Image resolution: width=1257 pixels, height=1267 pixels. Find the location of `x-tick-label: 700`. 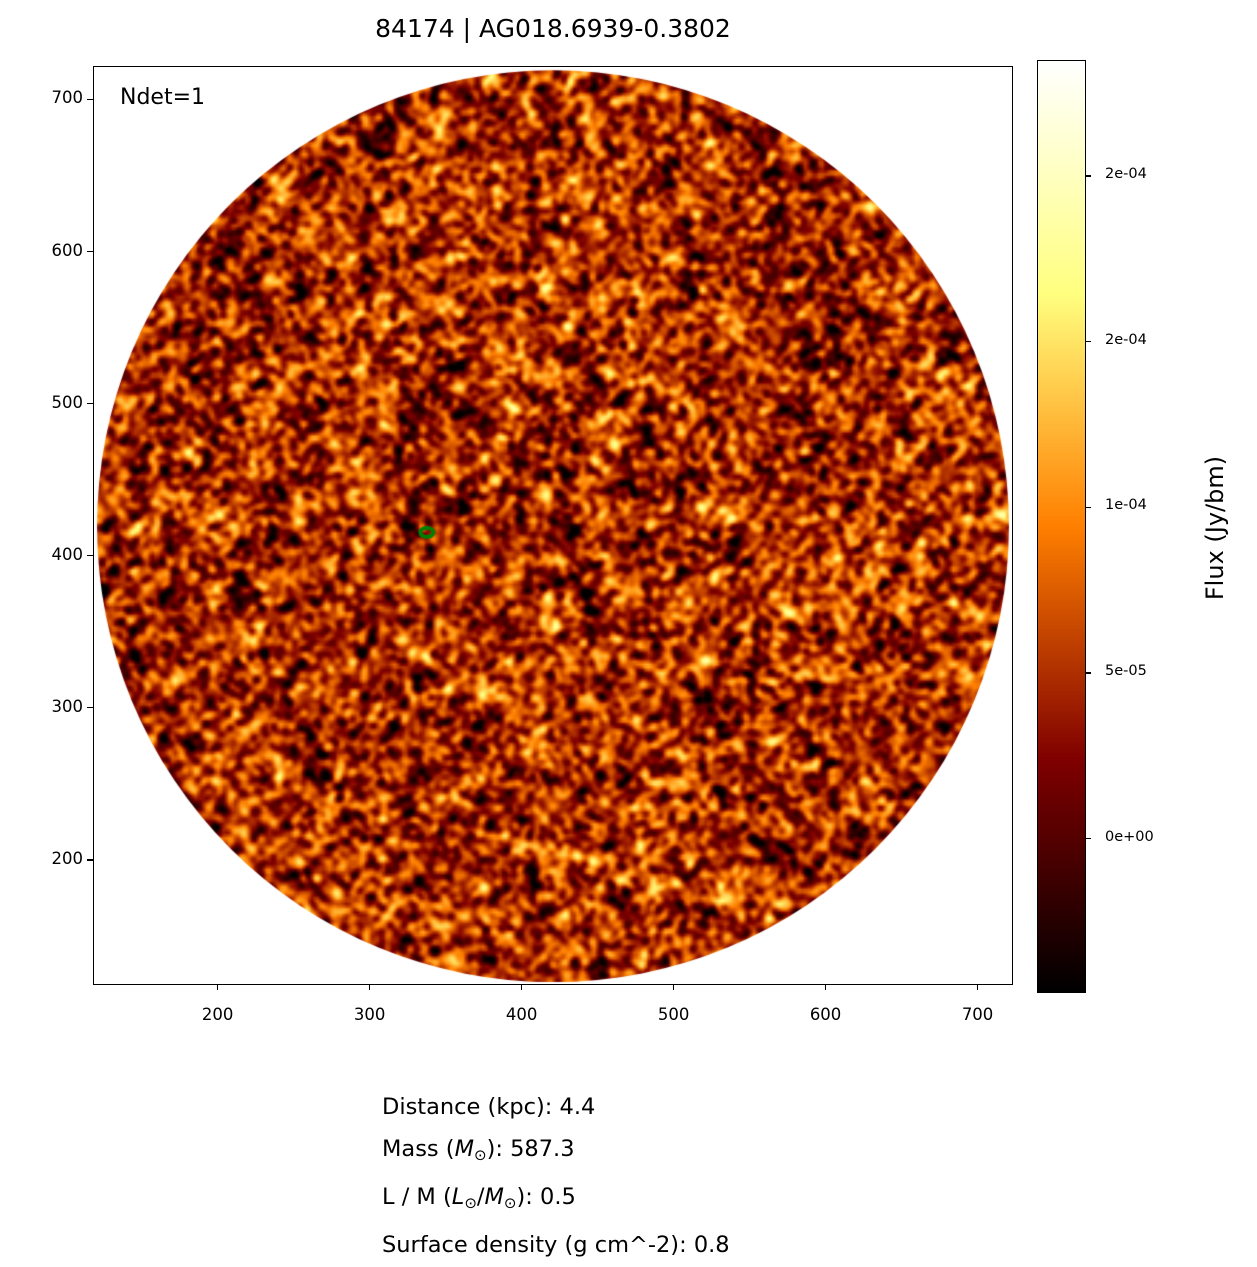

x-tick-label: 700 is located at coordinates (977, 1014).